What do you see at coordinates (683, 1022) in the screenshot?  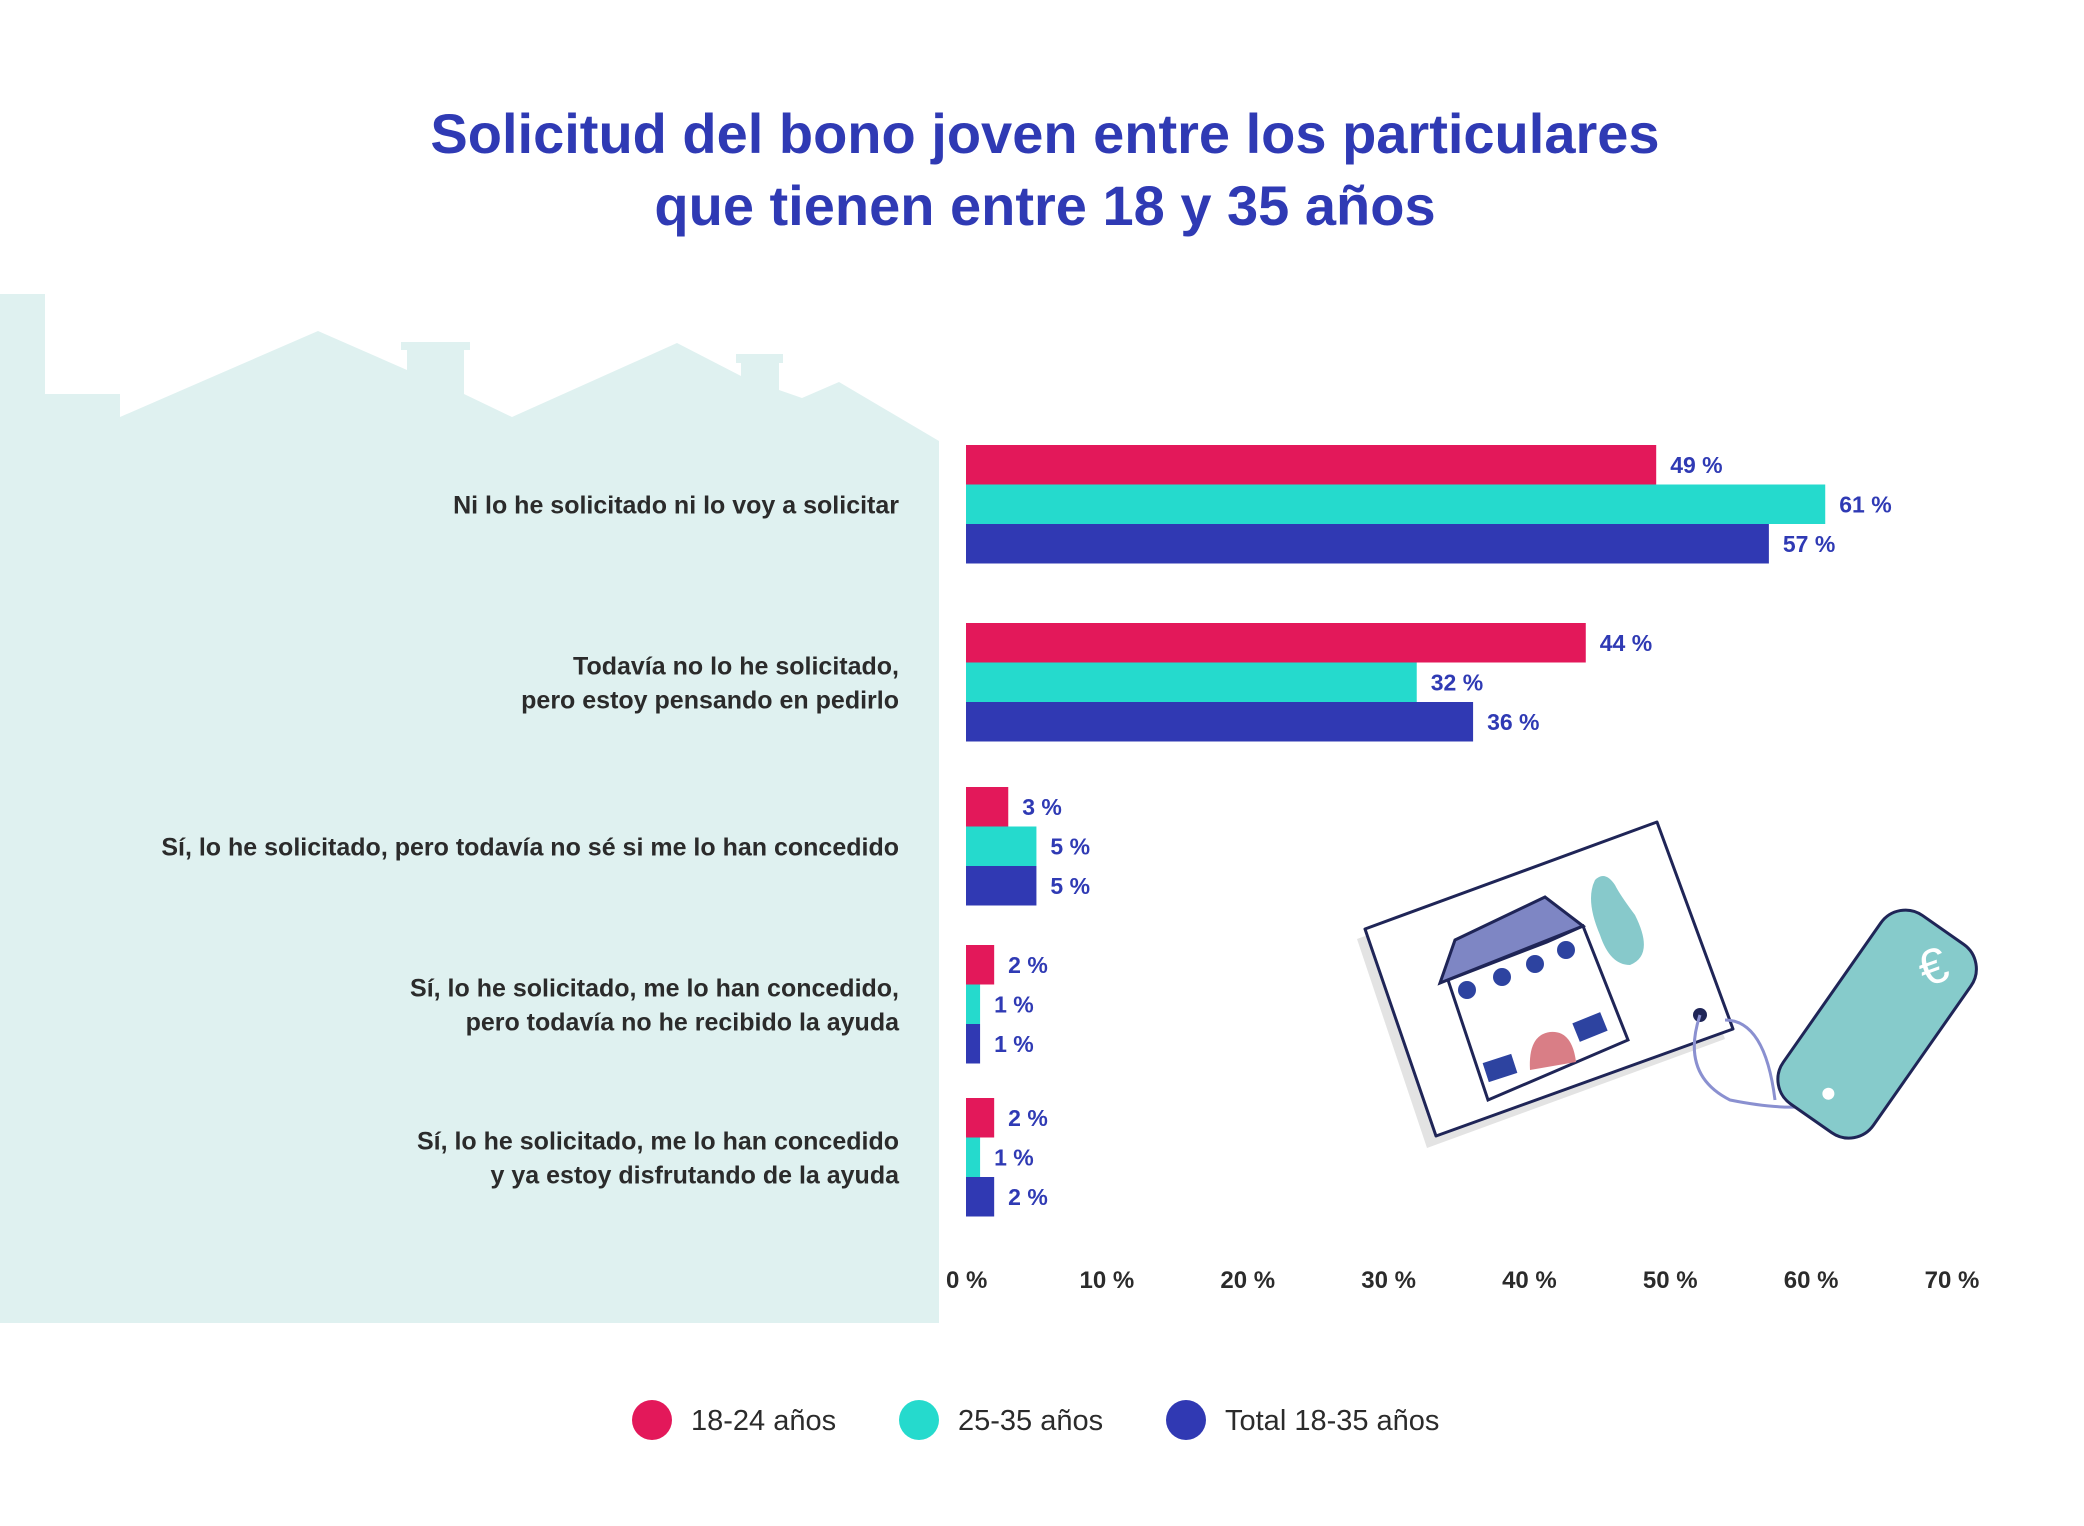 I see `category-label: pero todavía no he recibido la ayuda` at bounding box center [683, 1022].